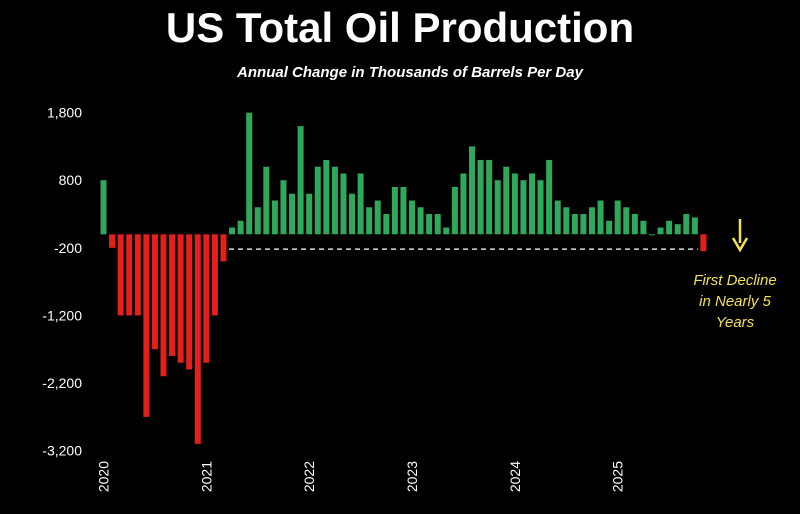  What do you see at coordinates (515, 476) in the screenshot?
I see `x-tick-label: 2024` at bounding box center [515, 476].